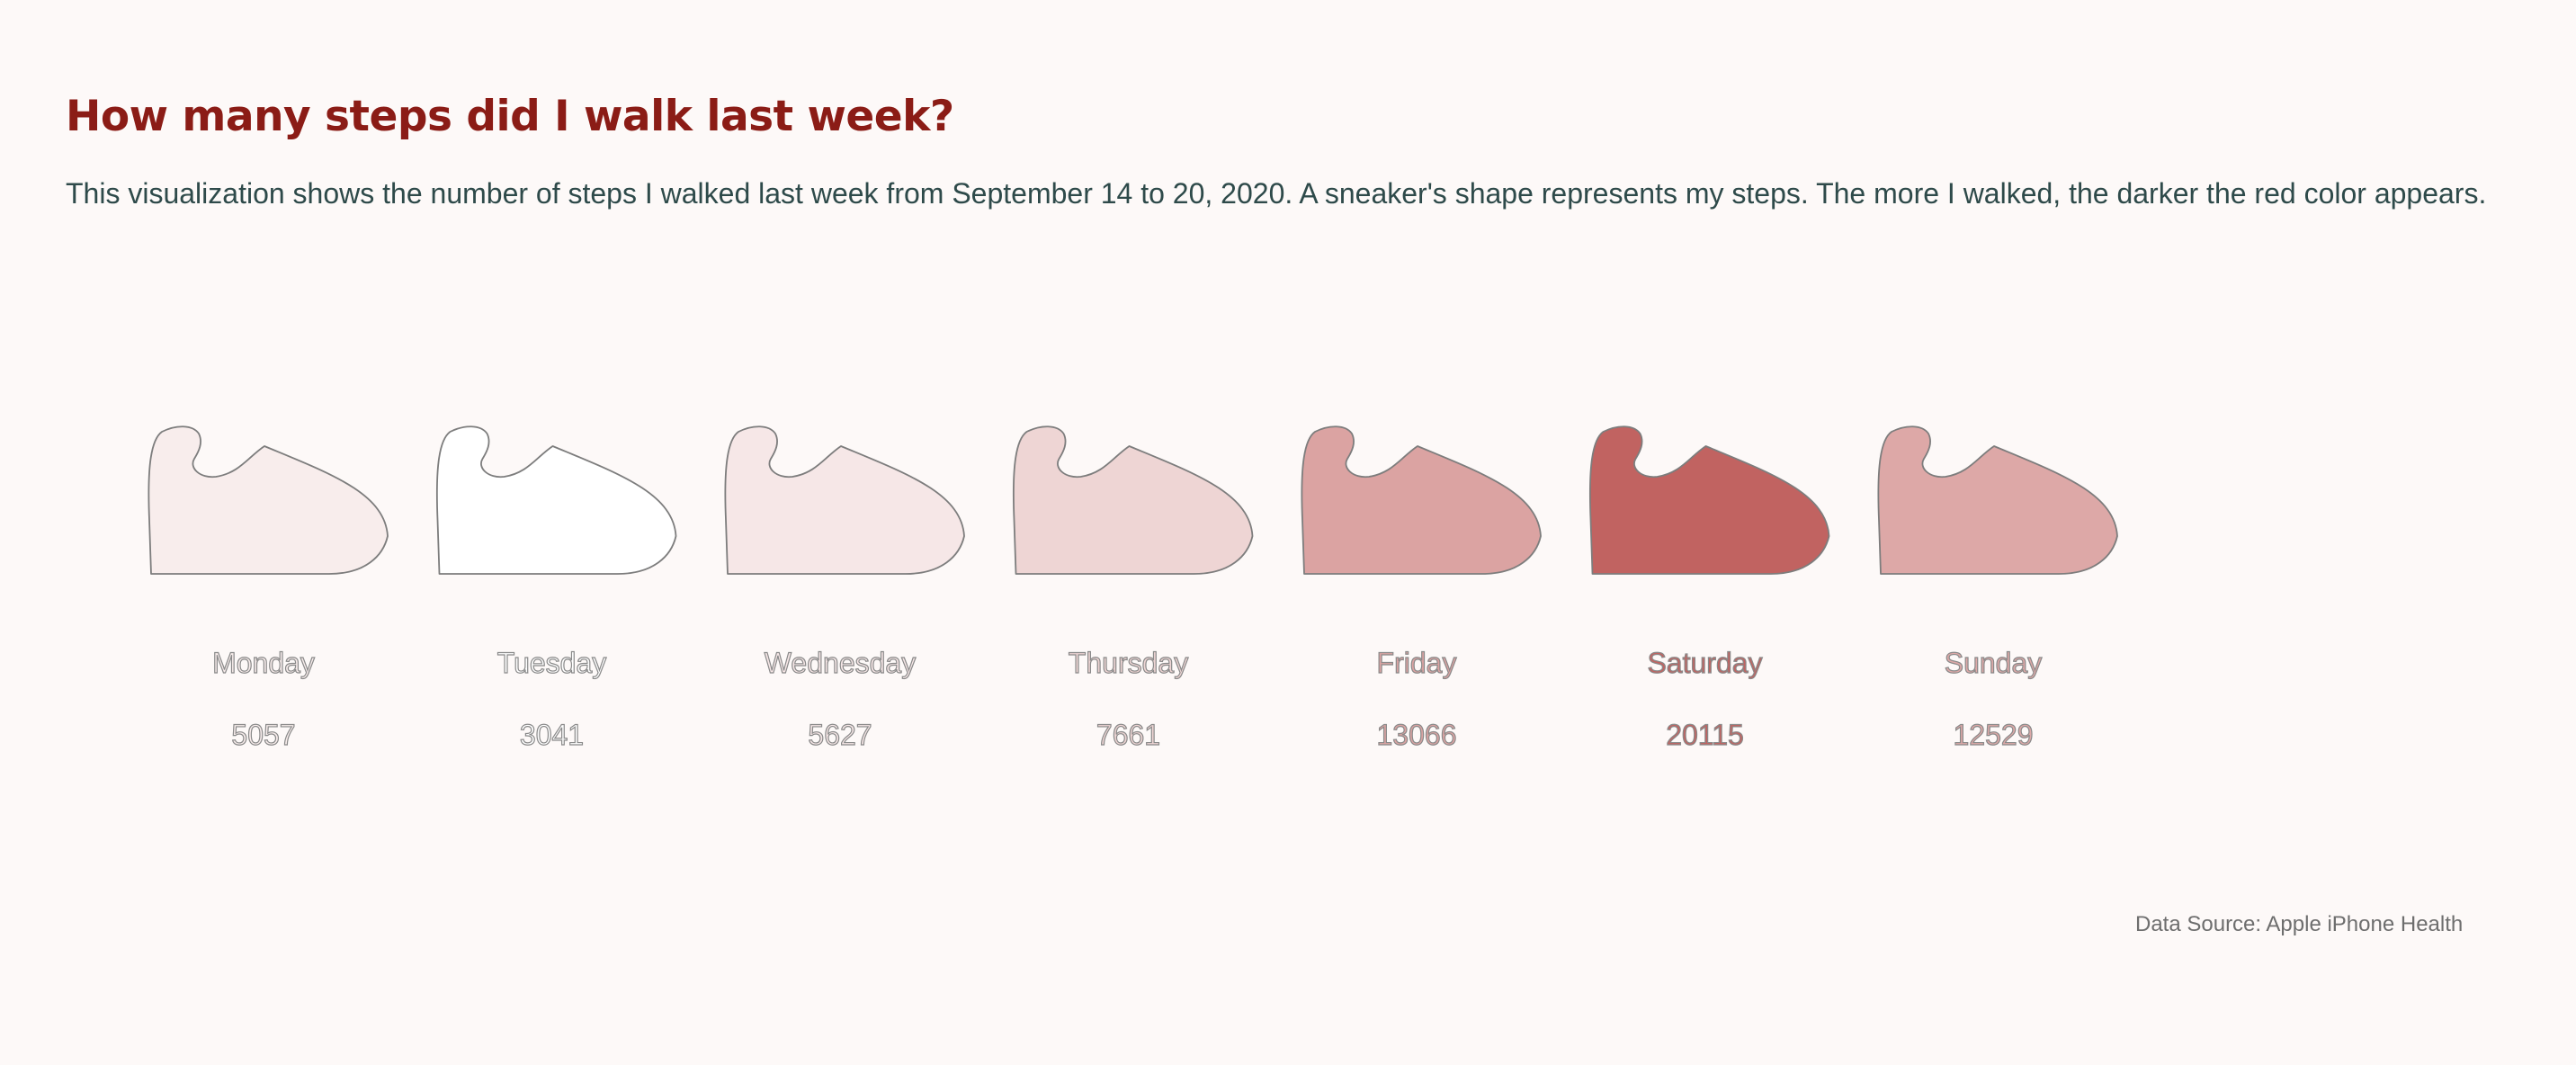 Image resolution: width=2576 pixels, height=1065 pixels. What do you see at coordinates (840, 663) in the screenshot?
I see `day-label: Wednesday` at bounding box center [840, 663].